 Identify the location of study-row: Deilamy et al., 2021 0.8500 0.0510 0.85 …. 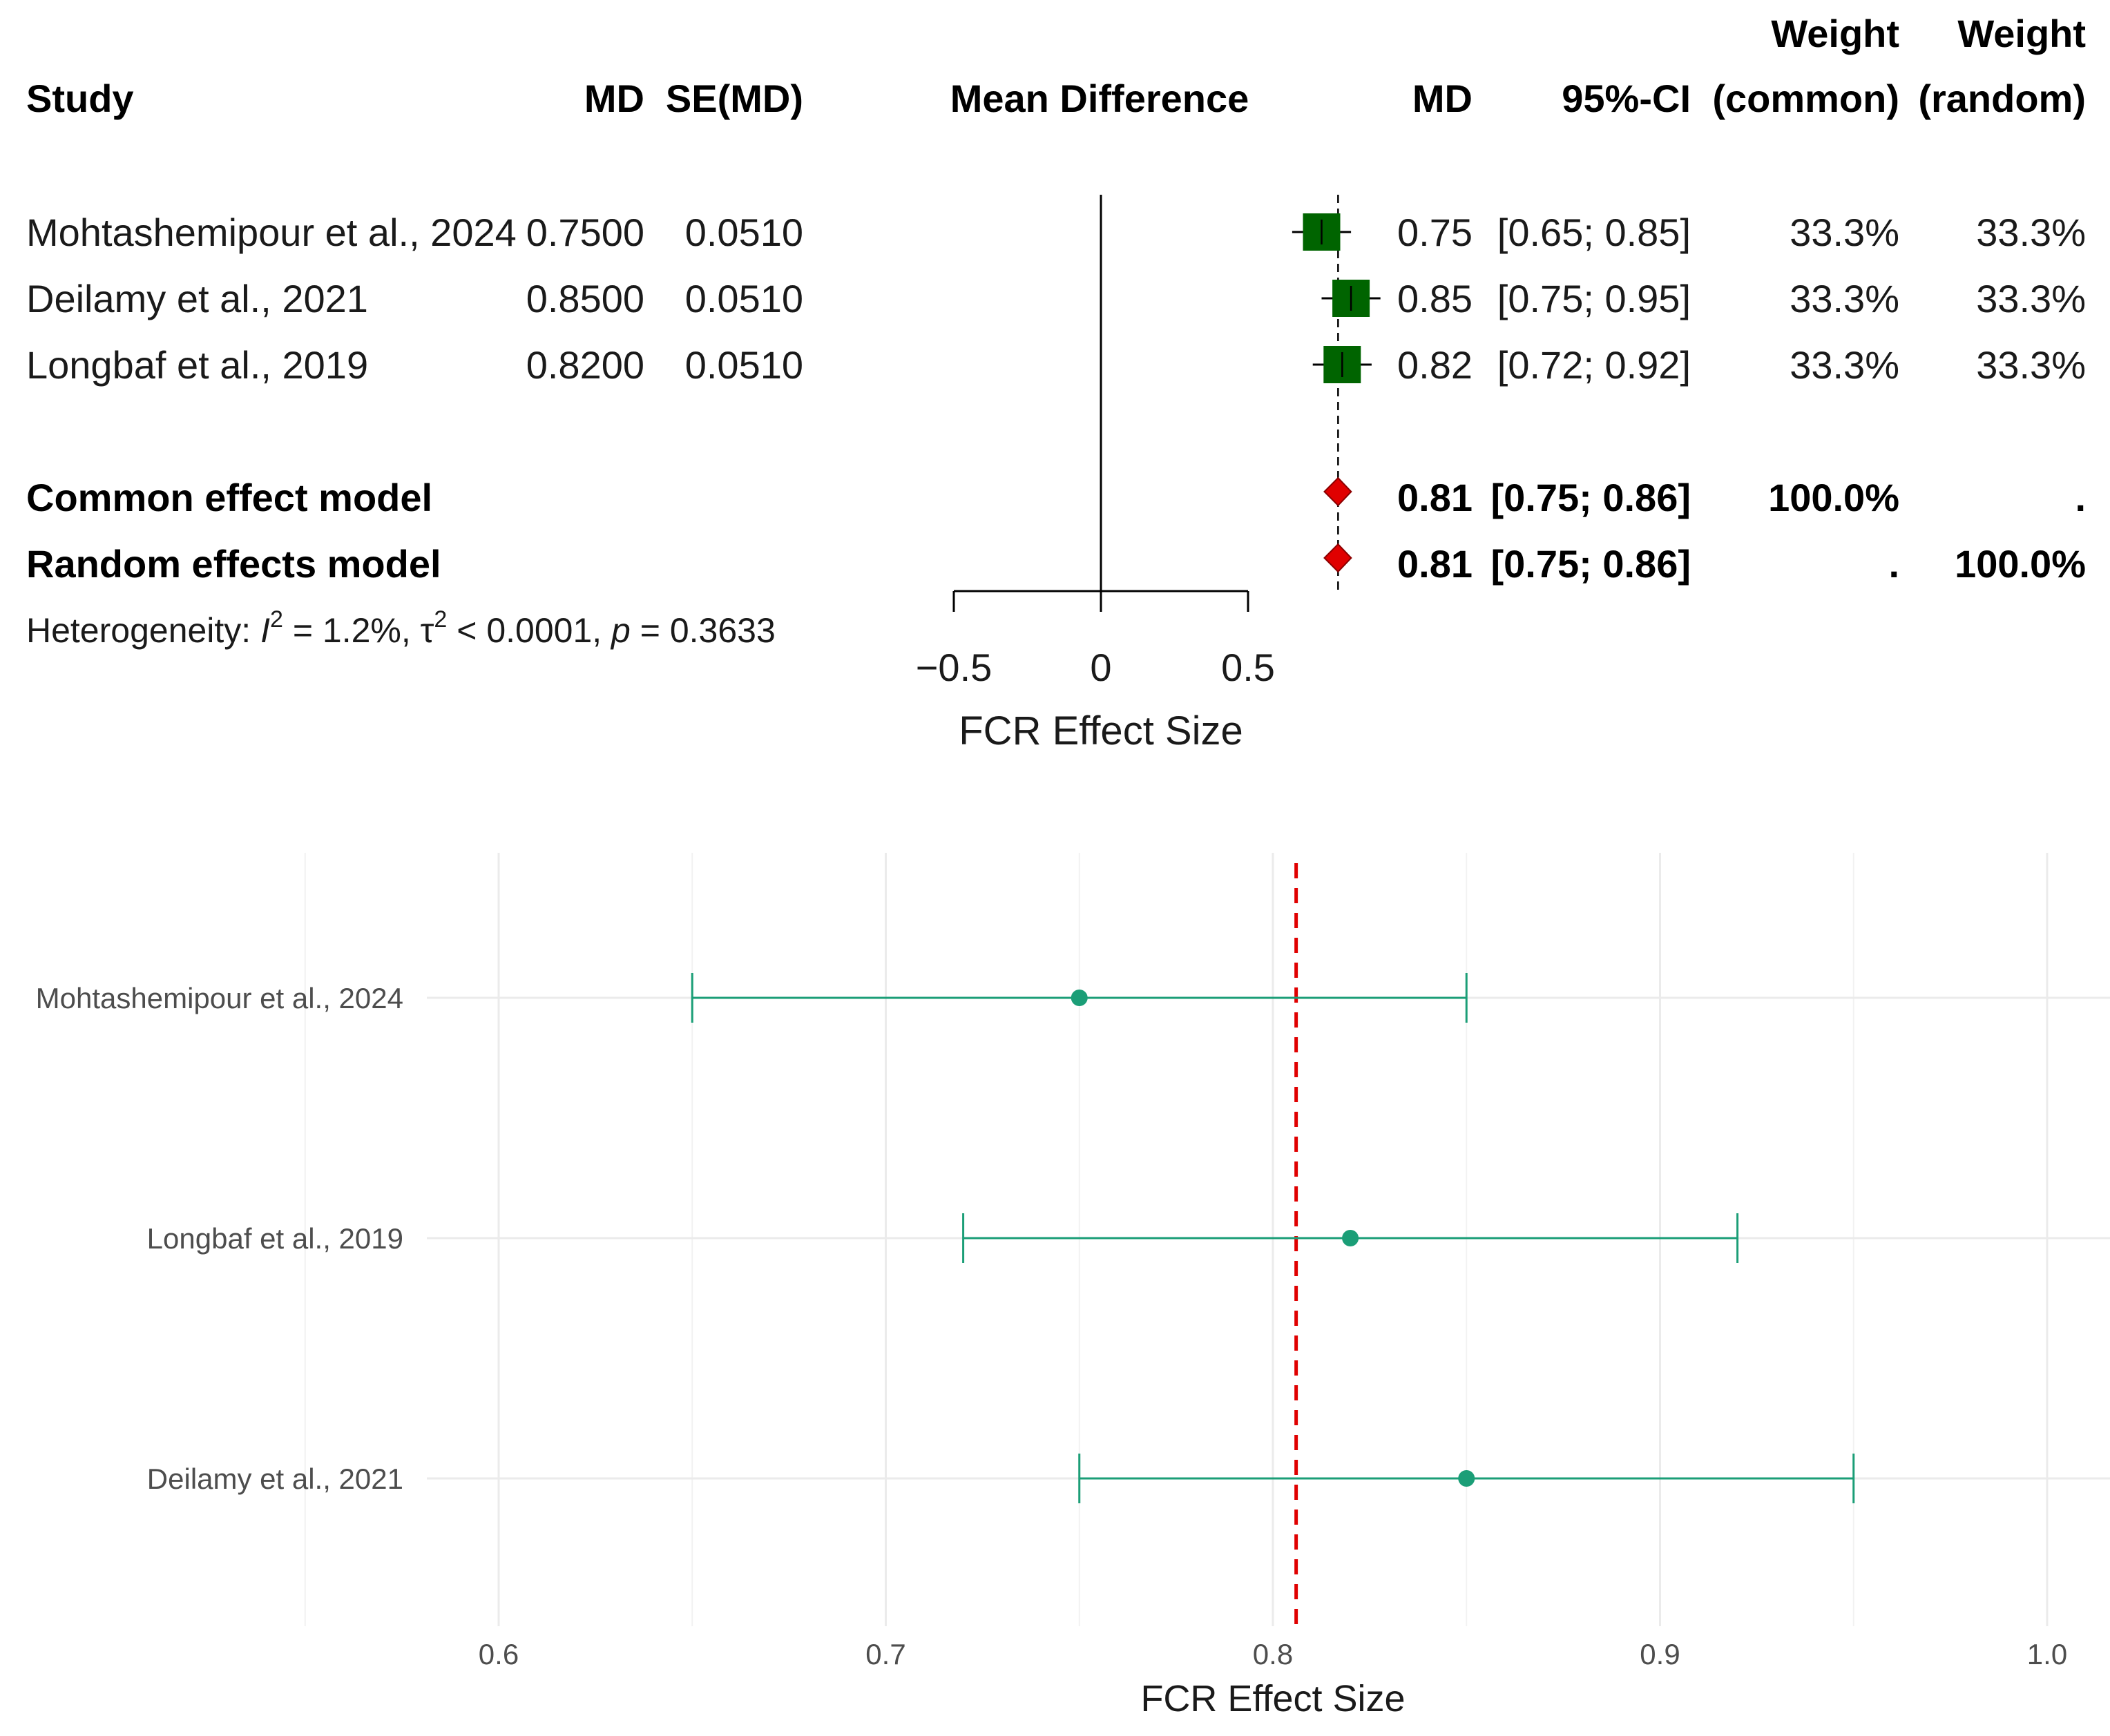
(1056, 298).